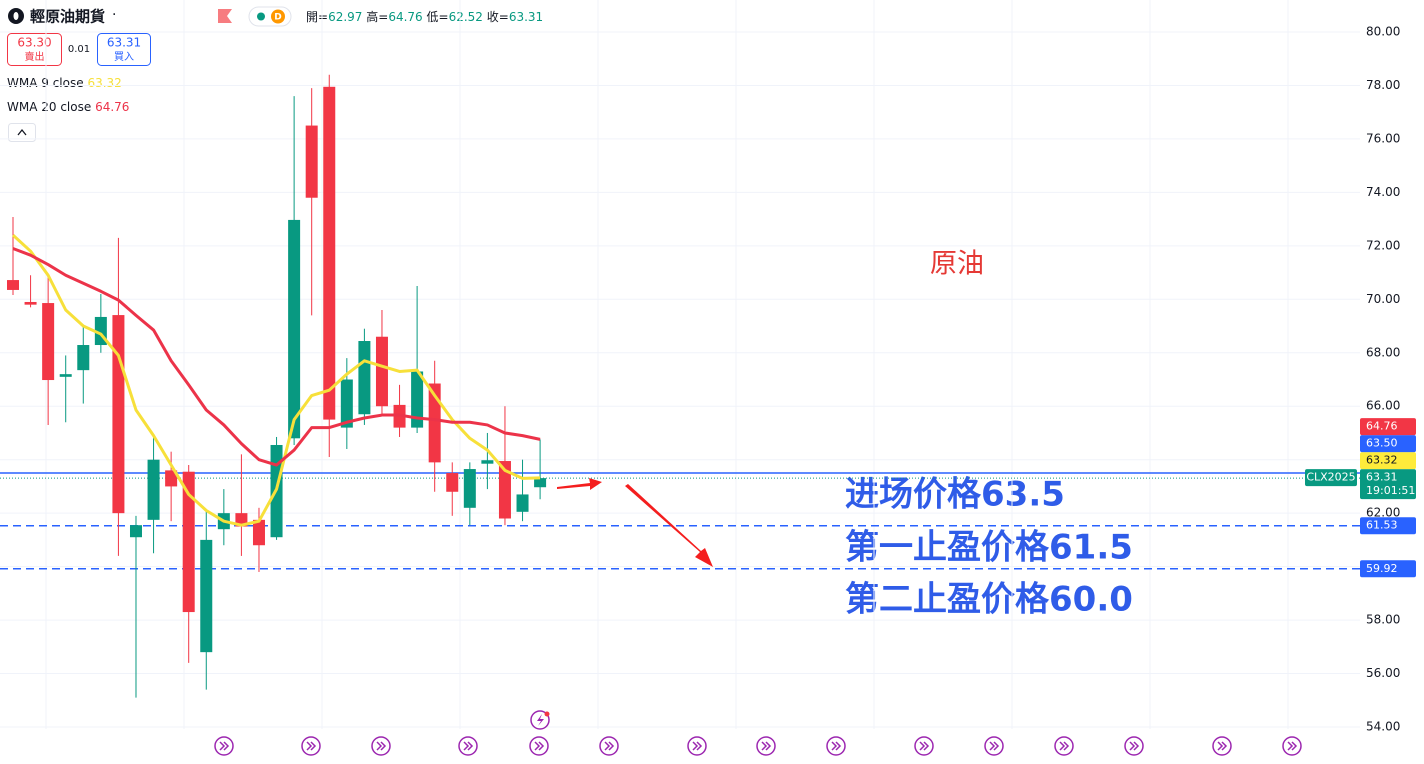  What do you see at coordinates (35, 56) in the screenshot?
I see `sell-label: 賣出` at bounding box center [35, 56].